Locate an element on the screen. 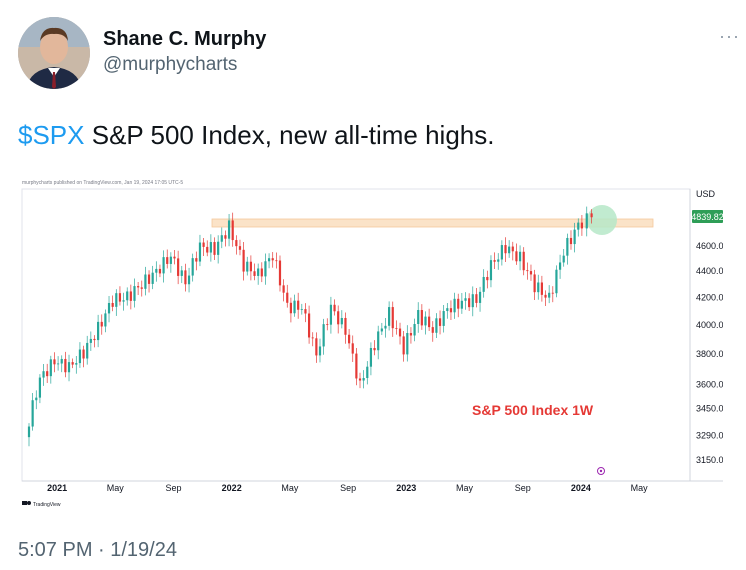 Image resolution: width=746 pixels, height=570 pixels. tweet-body: S&P 500 Index, new all-time highs. is located at coordinates (289, 135).